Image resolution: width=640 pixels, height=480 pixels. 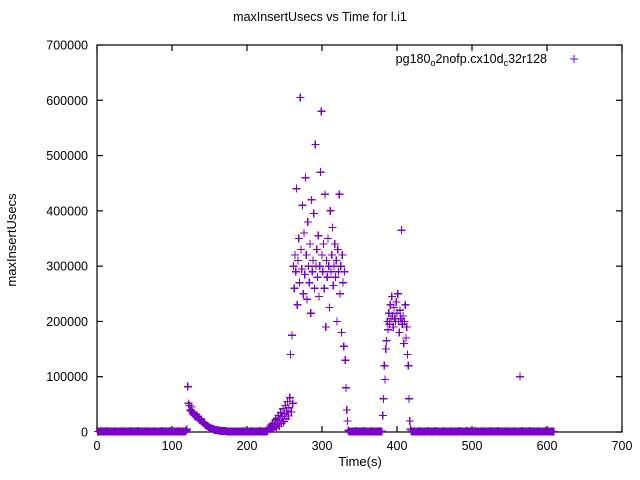 What do you see at coordinates (547, 446) in the screenshot?
I see `x-tick-label: 600` at bounding box center [547, 446].